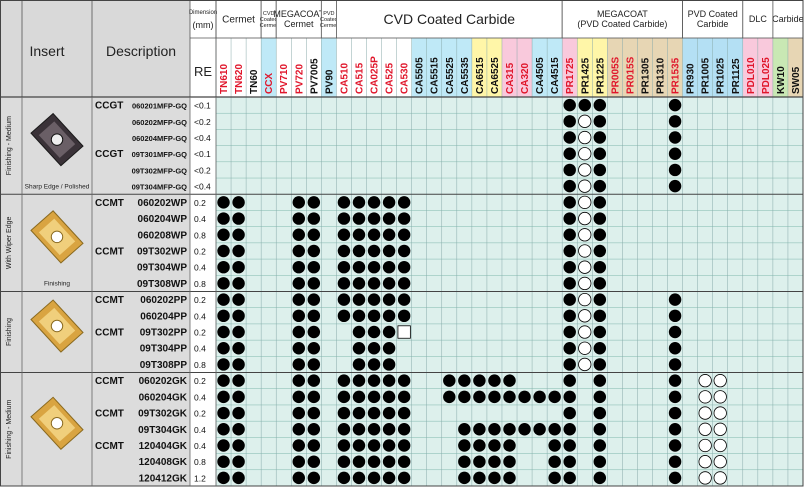 This screenshot has width=805, height=487. Describe the element at coordinates (200, 251) in the screenshot. I see `re-value: 0.2` at that location.